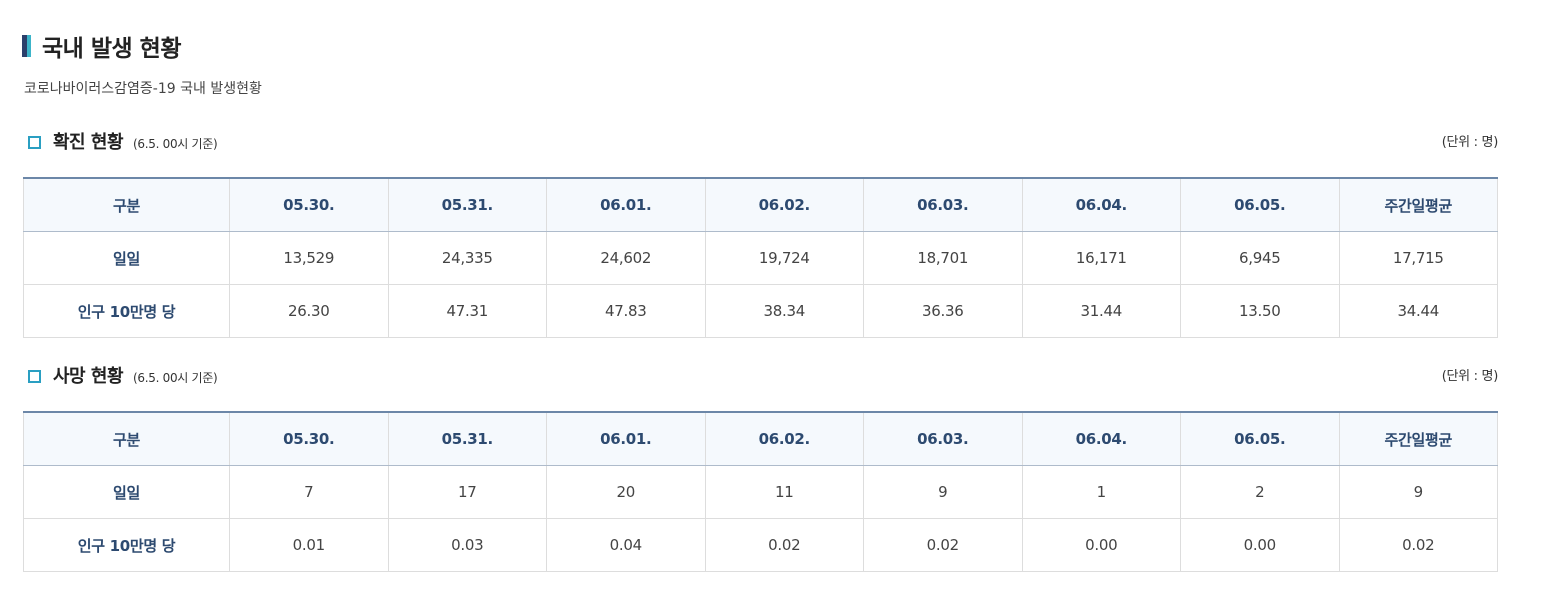  I want to click on table-cell: 18,701, so click(943, 258).